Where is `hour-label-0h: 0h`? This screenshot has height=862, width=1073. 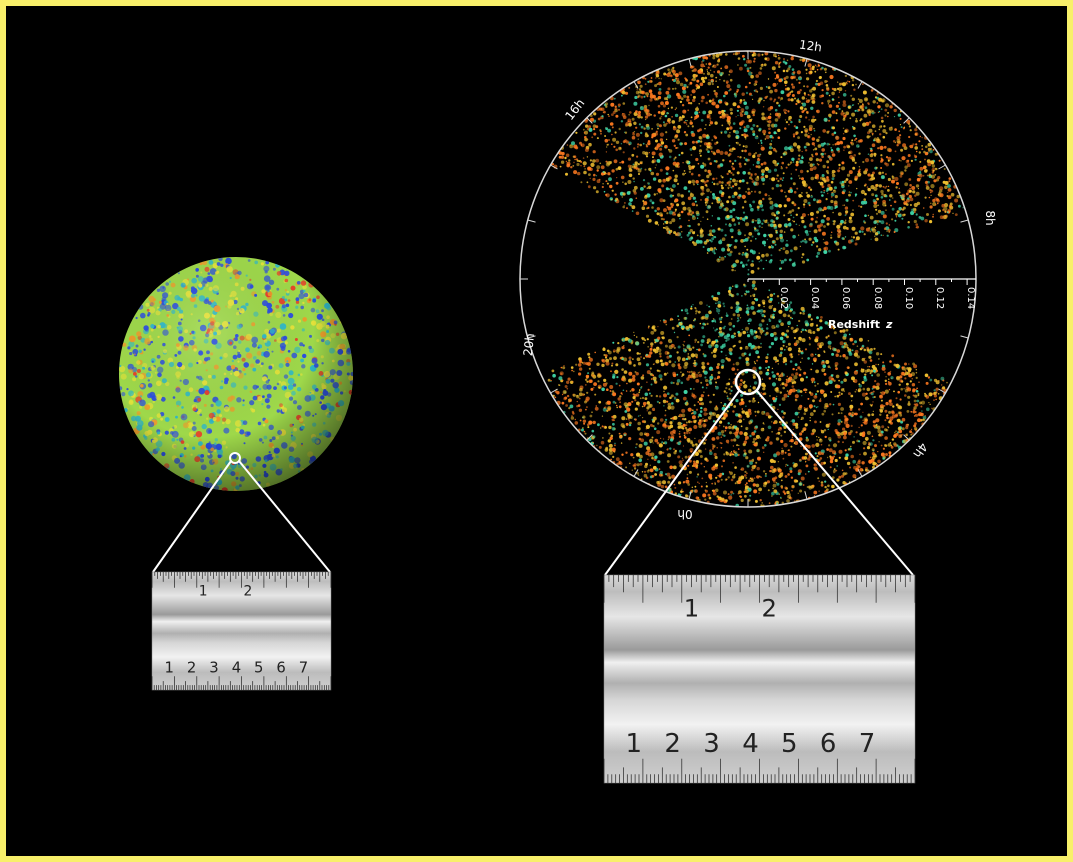
hour-label-0h: 0h is located at coordinates (684, 514).